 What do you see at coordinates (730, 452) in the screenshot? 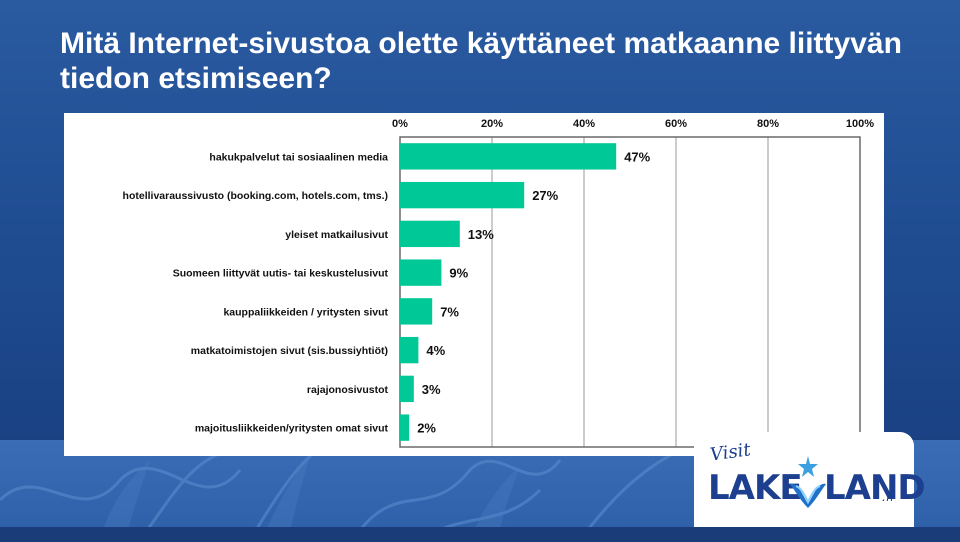
I see `logo-visit-text: Visit` at bounding box center [730, 452].